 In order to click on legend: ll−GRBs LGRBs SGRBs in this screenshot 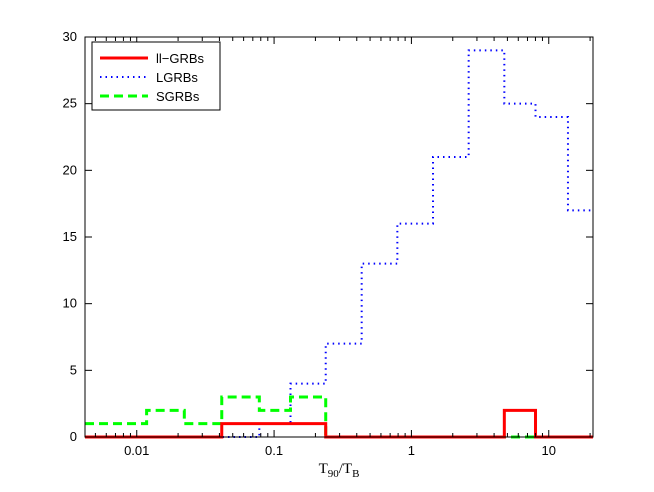, I will do `click(156, 76)`.